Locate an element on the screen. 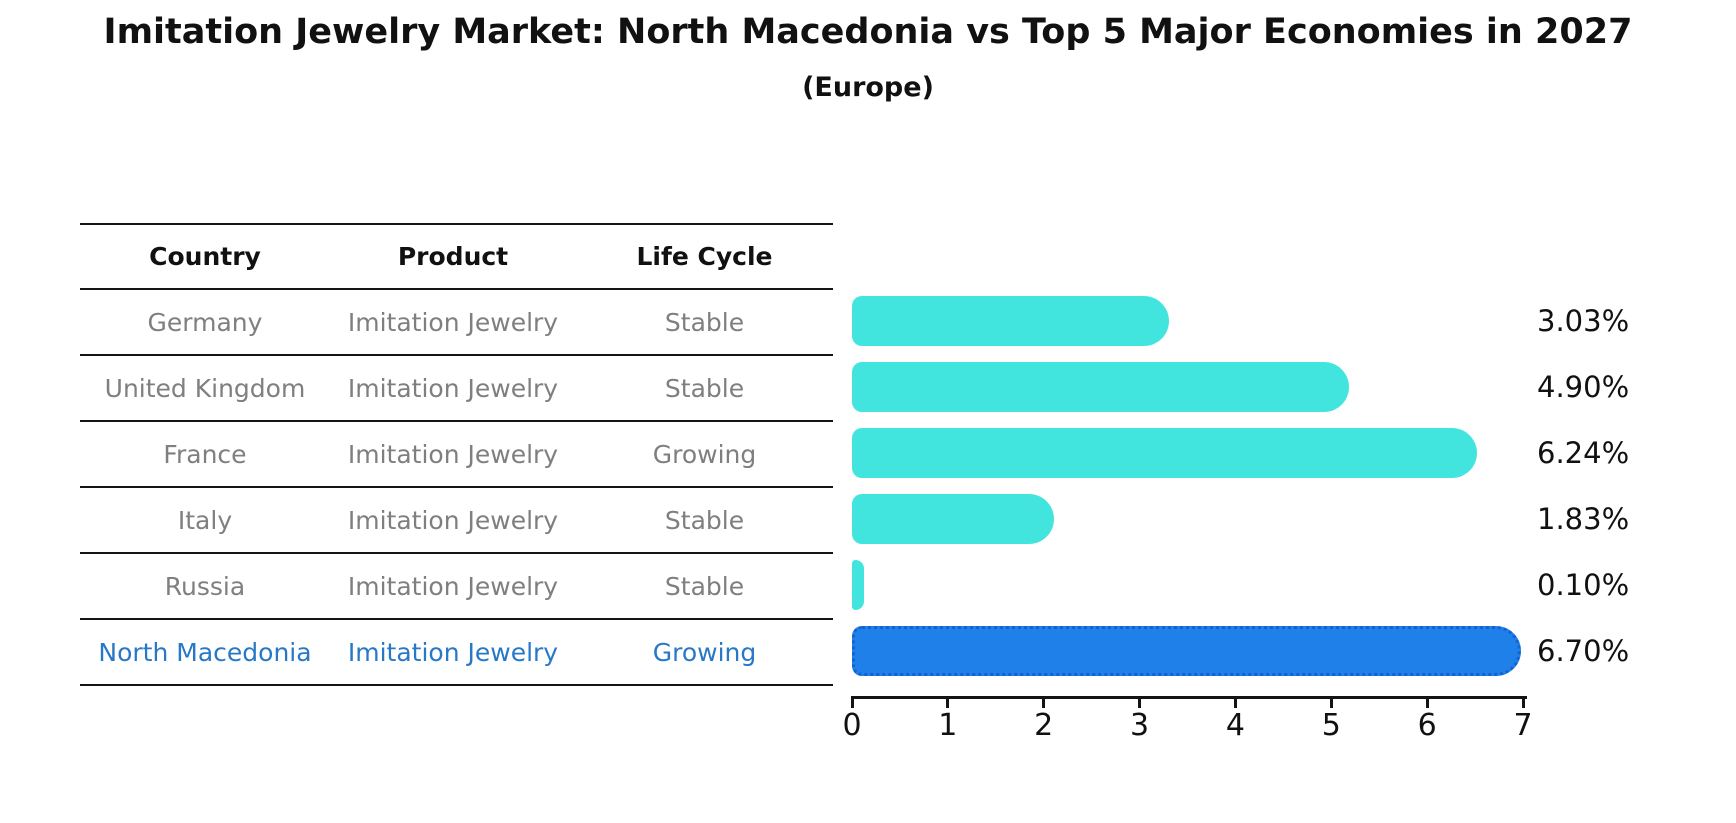 This screenshot has height=823, width=1736. table-row: Germany Imitation Jewelry Stable is located at coordinates (456, 323).